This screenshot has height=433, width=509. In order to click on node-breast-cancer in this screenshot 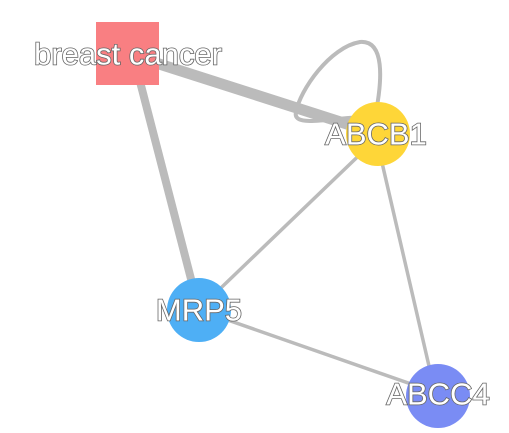, I will do `click(127, 53)`.